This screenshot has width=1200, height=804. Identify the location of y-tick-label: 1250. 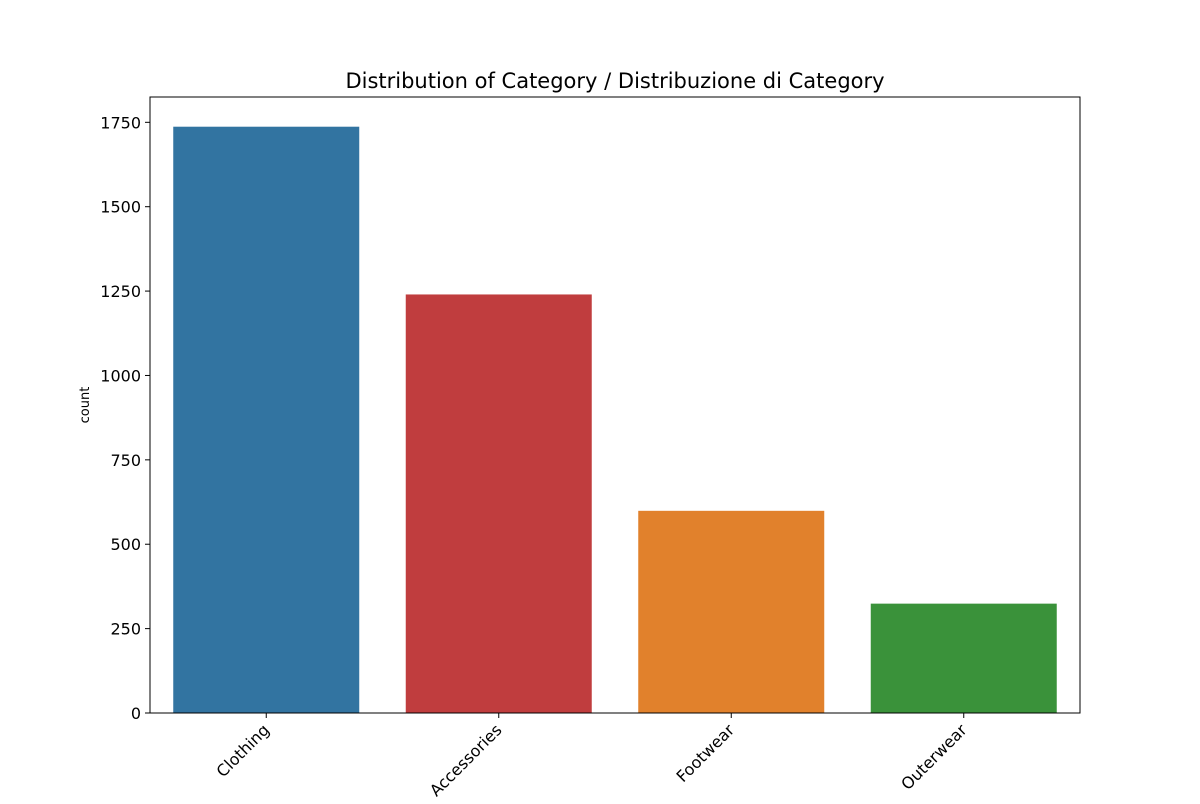
(120, 291).